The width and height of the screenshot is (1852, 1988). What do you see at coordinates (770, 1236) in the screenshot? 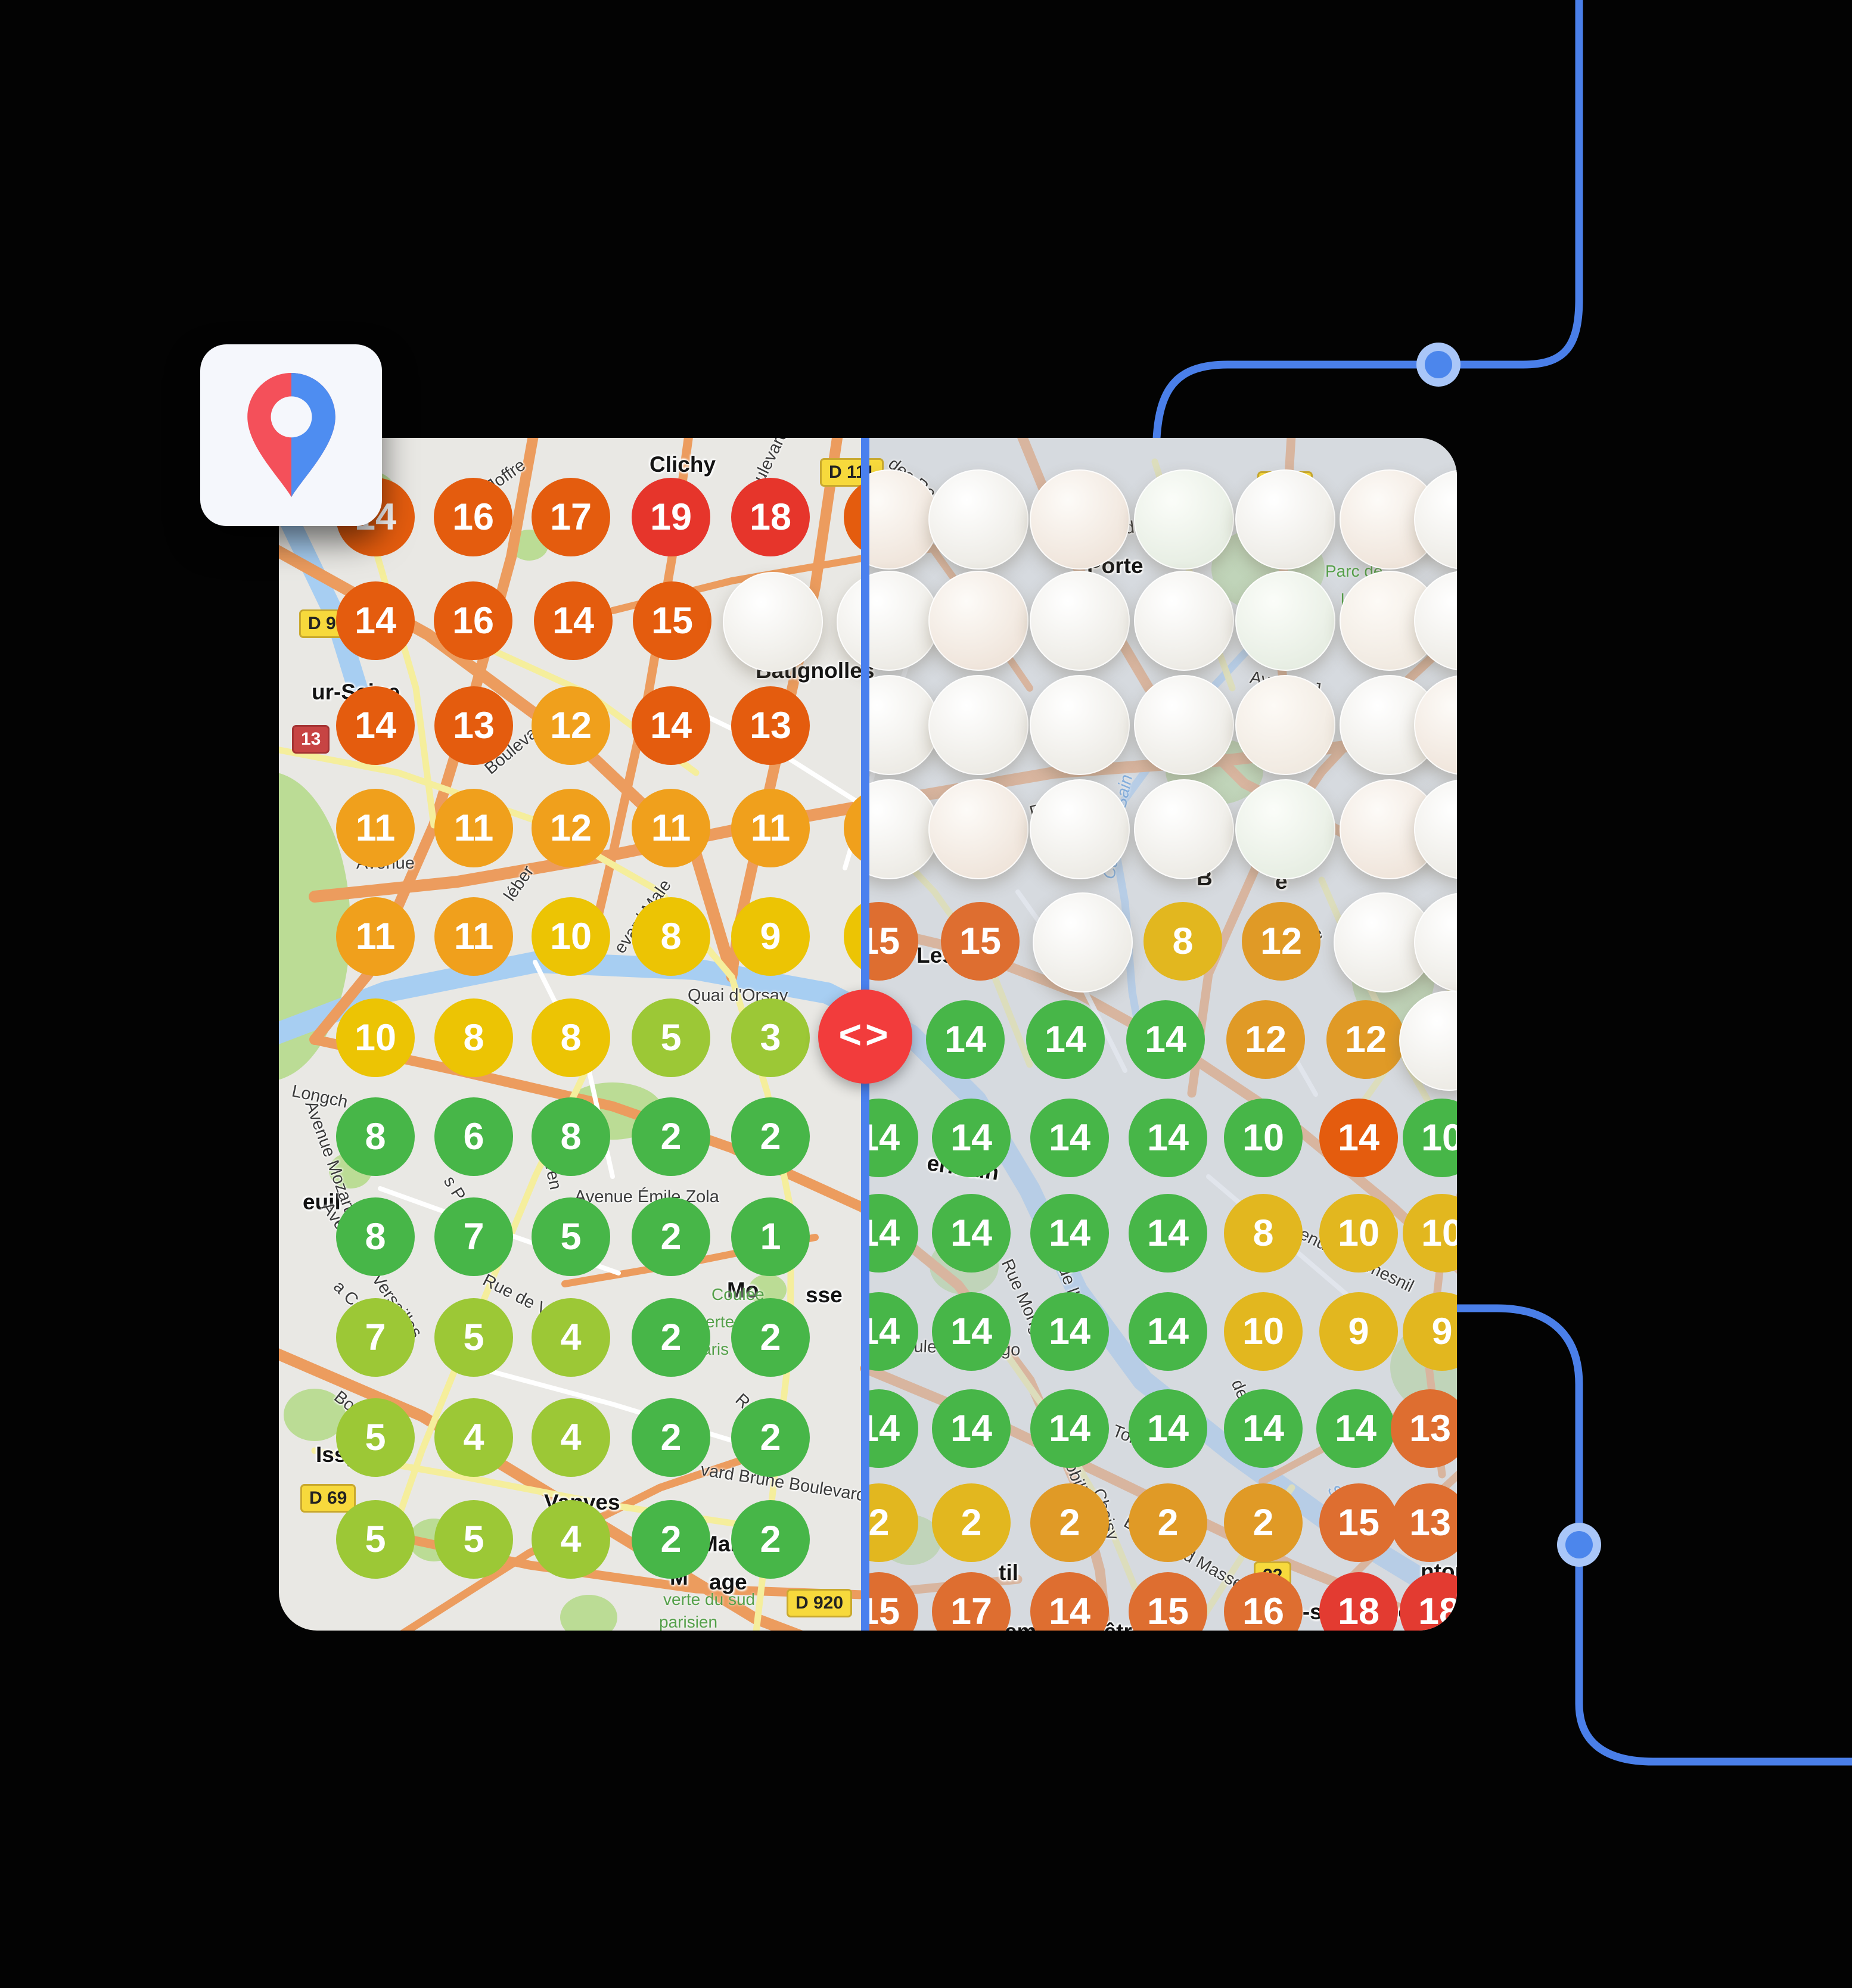
I see `map-marker: 1` at bounding box center [770, 1236].